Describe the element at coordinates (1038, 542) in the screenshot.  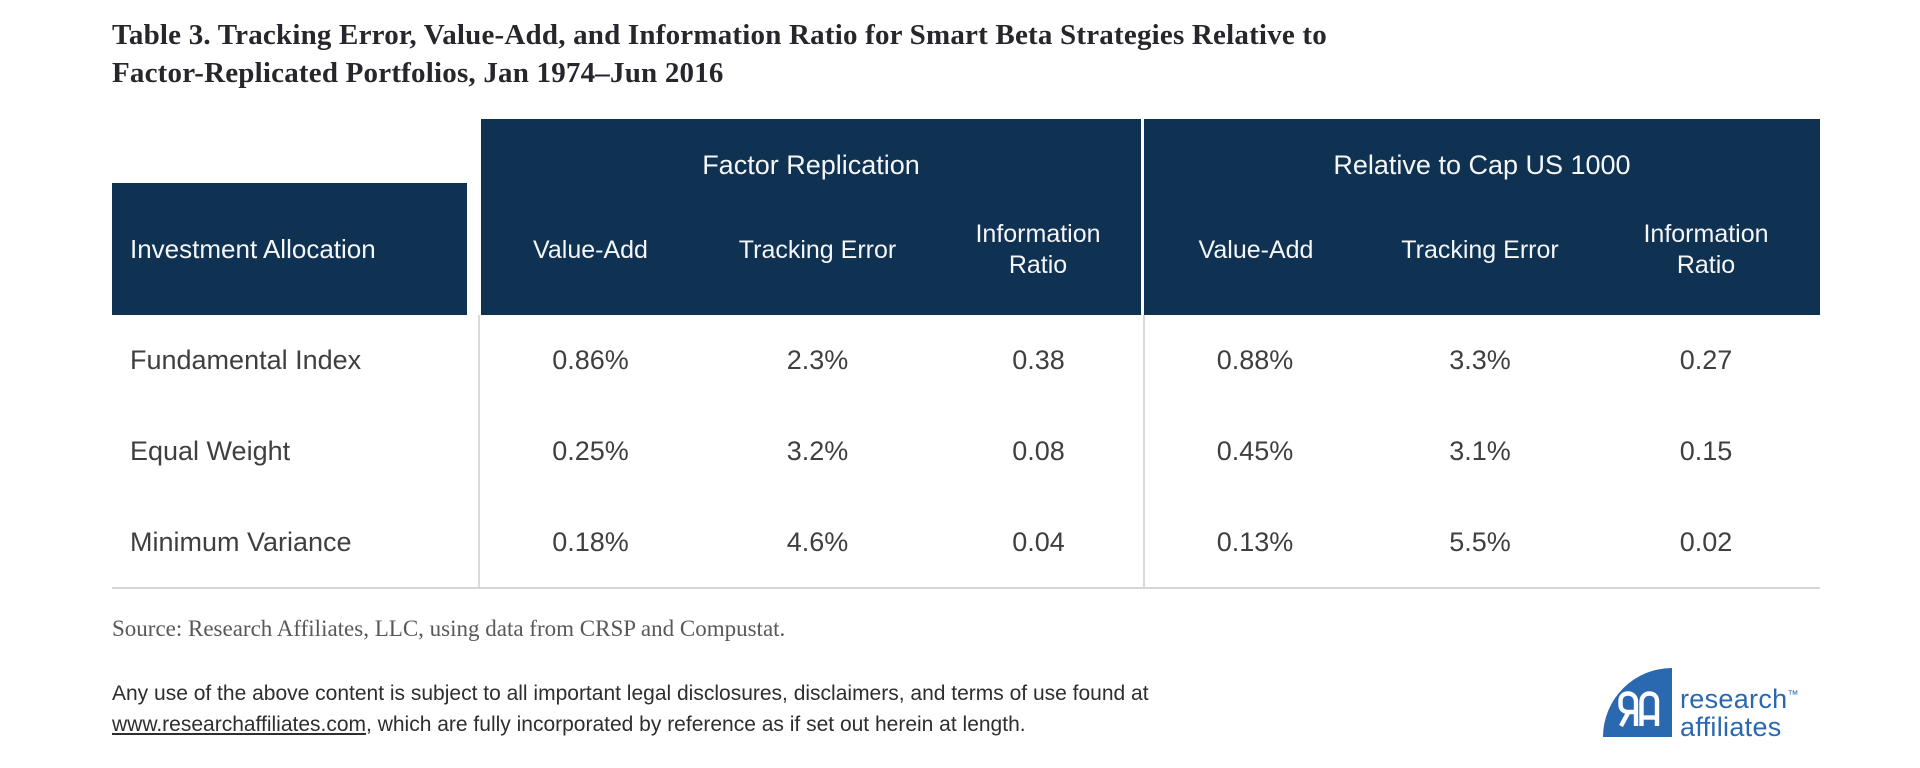
I see `cell-fr-information-ratio: 0.04` at that location.